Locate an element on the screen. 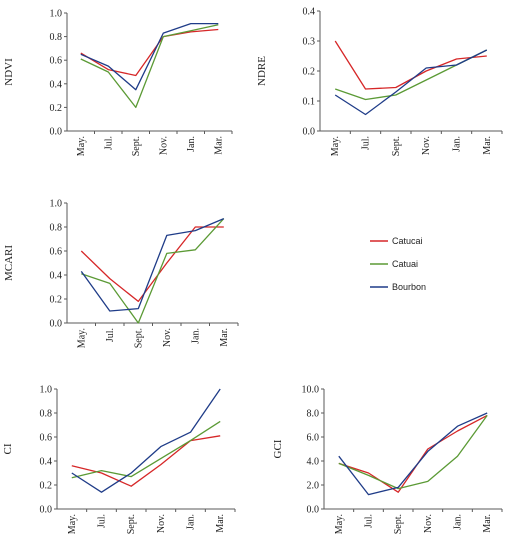  legend: Catucai Catuai Bourbon is located at coordinates (398, 264).